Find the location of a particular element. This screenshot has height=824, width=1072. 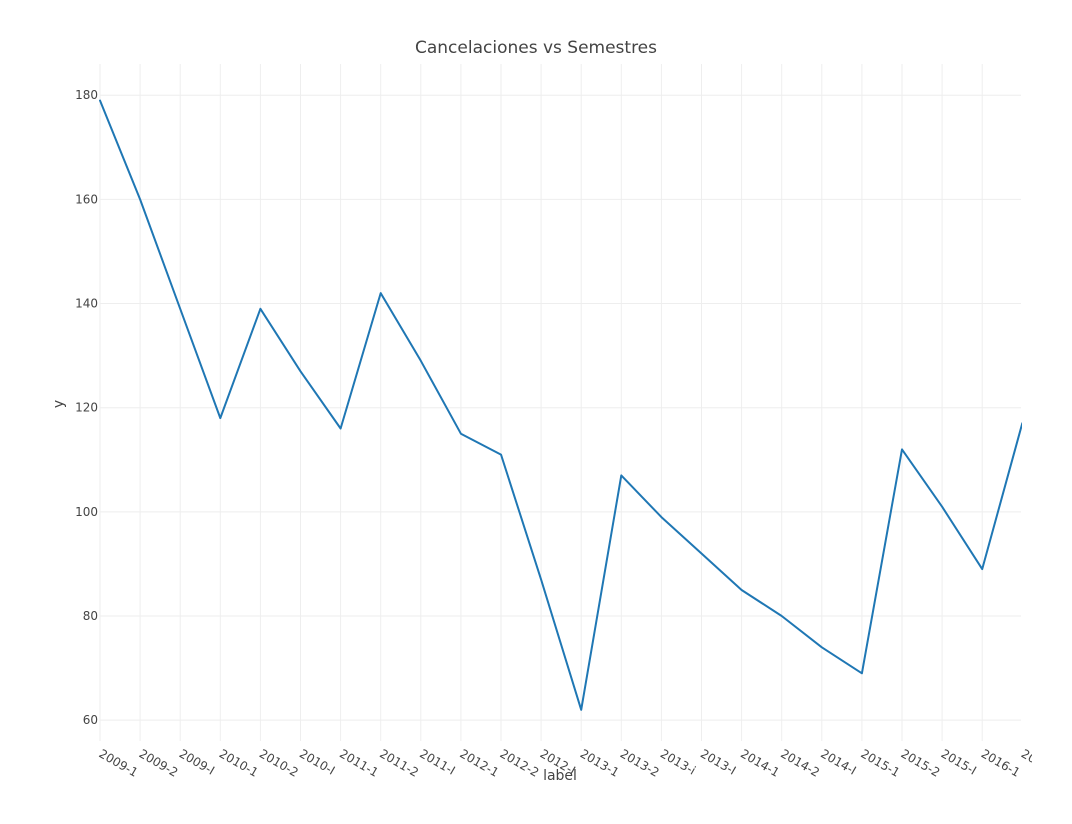

y-tick-label: 100 is located at coordinates (86, 512).